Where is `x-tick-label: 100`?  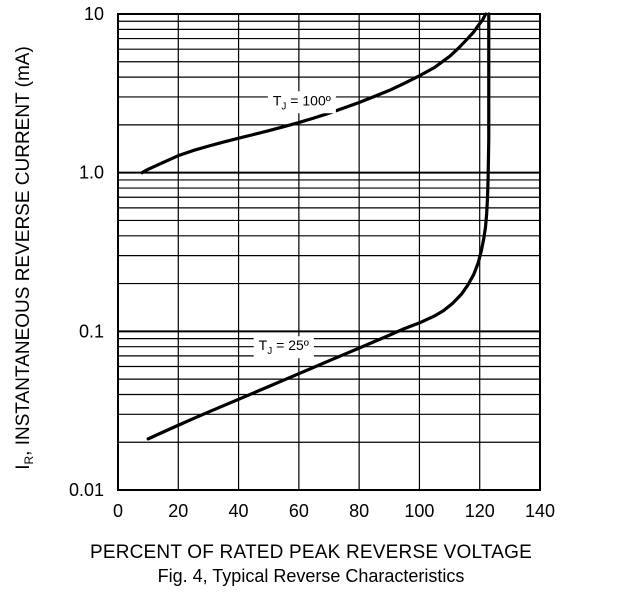 x-tick-label: 100 is located at coordinates (419, 511).